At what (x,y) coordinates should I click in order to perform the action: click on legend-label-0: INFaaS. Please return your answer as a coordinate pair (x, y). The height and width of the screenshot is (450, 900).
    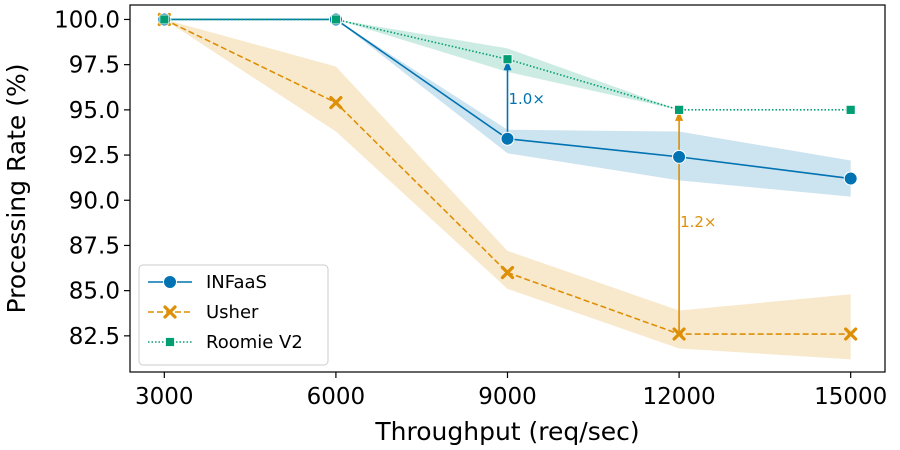
    Looking at the image, I should click on (236, 282).